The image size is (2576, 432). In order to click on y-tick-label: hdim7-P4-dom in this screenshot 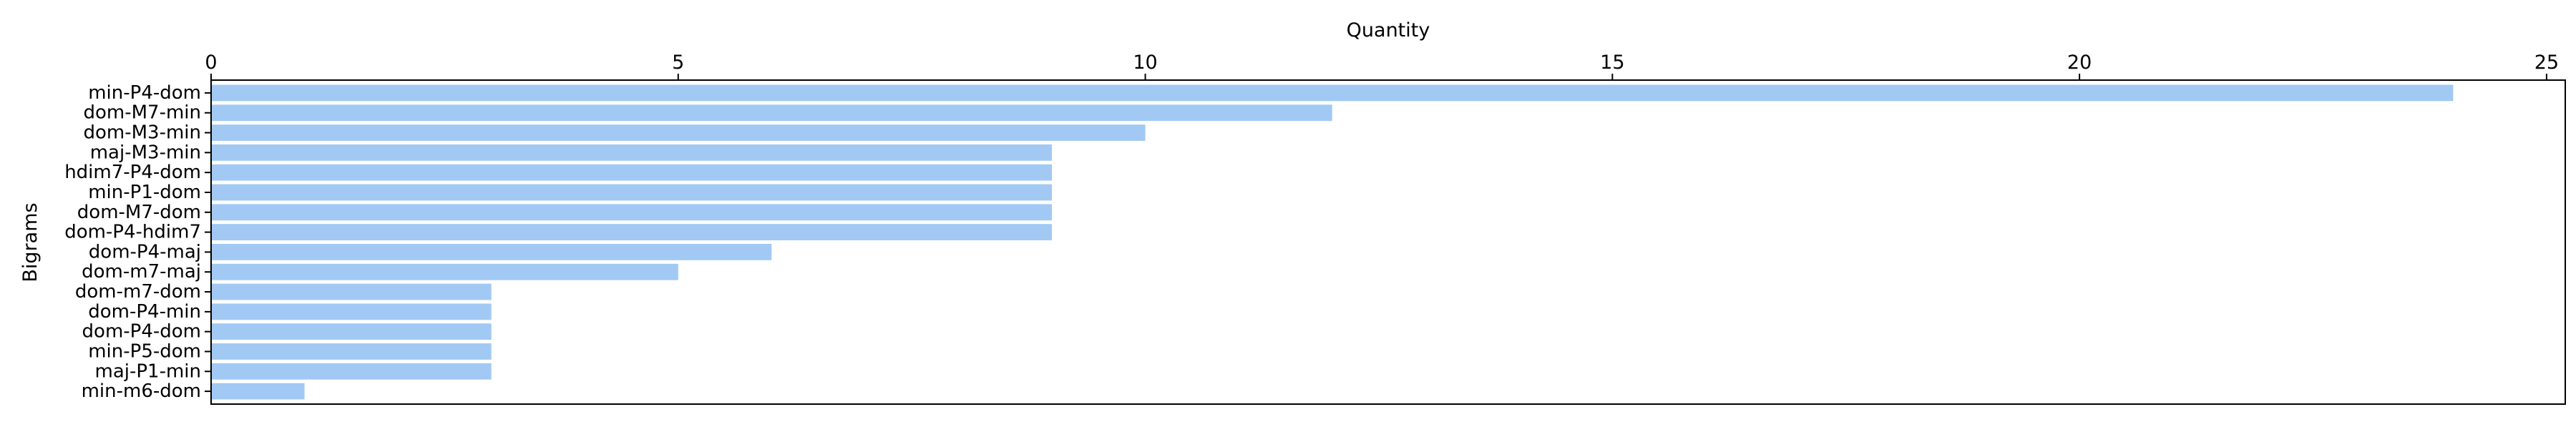, I will do `click(132, 172)`.